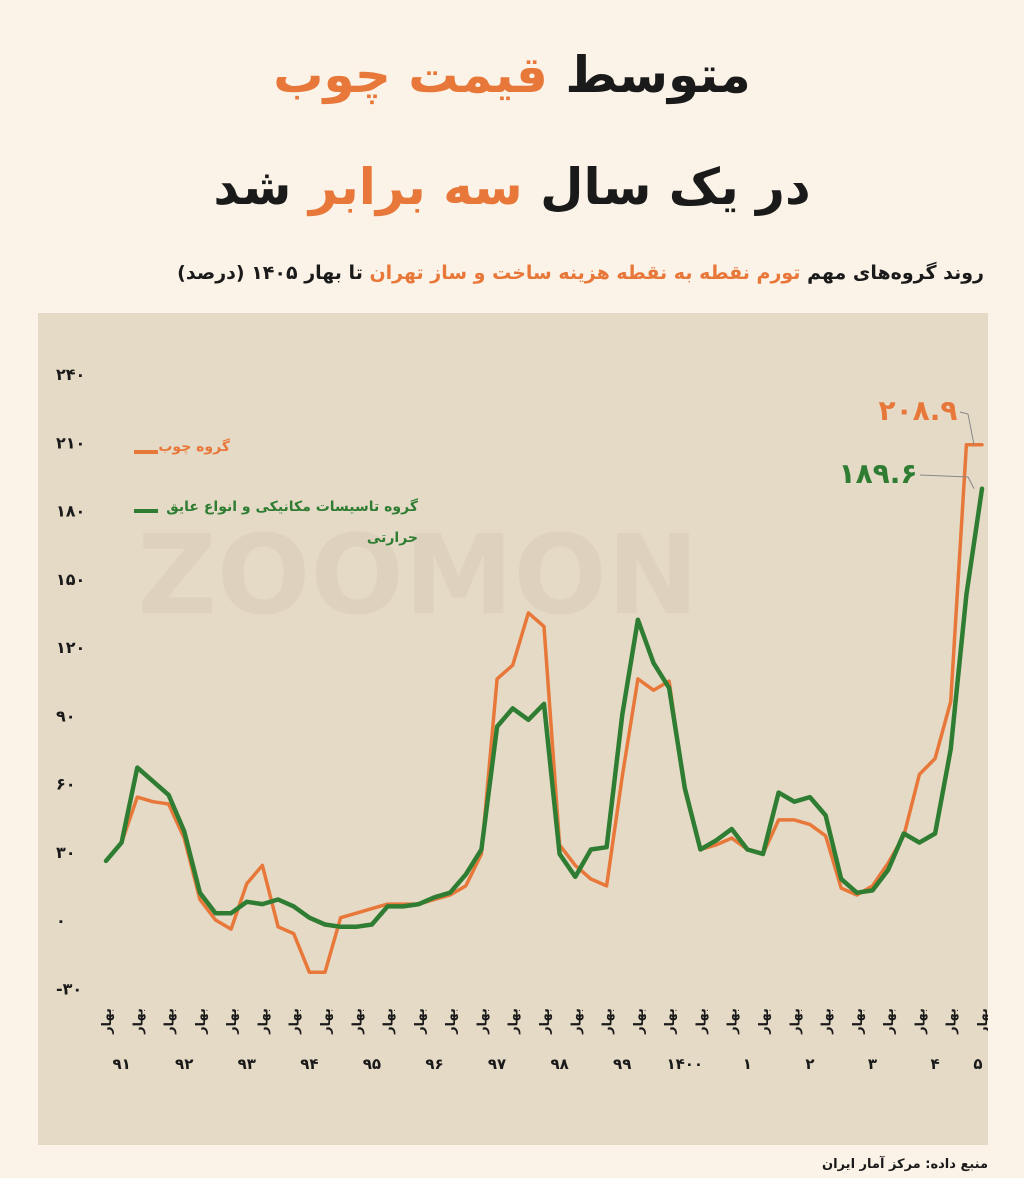 This screenshot has width=1024, height=1178. Describe the element at coordinates (392, 538) in the screenshot. I see `legend-label-mechanical-cont: حرارتی` at that location.